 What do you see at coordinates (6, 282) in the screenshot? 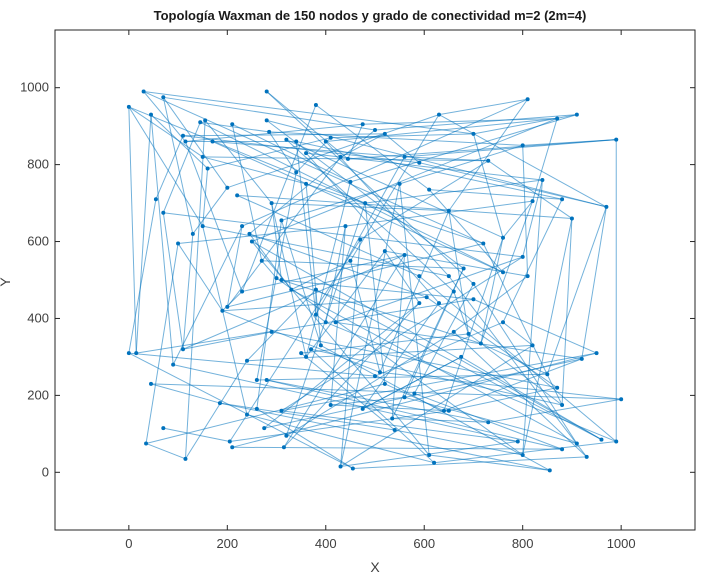
I see `y-axis-label: Y` at bounding box center [6, 282].